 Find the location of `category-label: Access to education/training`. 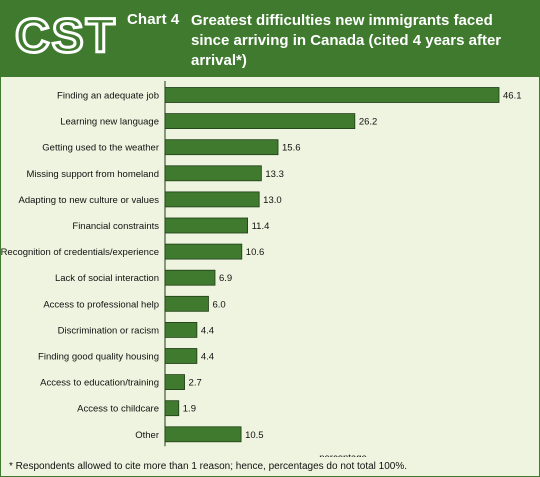

category-label: Access to education/training is located at coordinates (99, 383).